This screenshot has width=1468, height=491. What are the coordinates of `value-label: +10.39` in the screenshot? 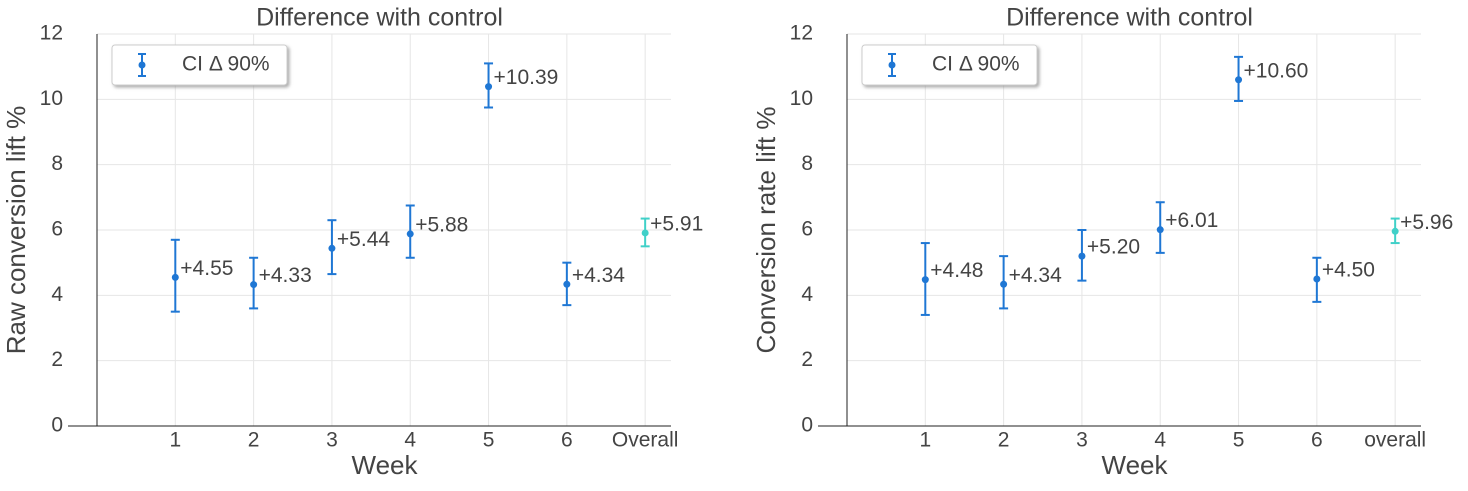 It's located at (526, 77).